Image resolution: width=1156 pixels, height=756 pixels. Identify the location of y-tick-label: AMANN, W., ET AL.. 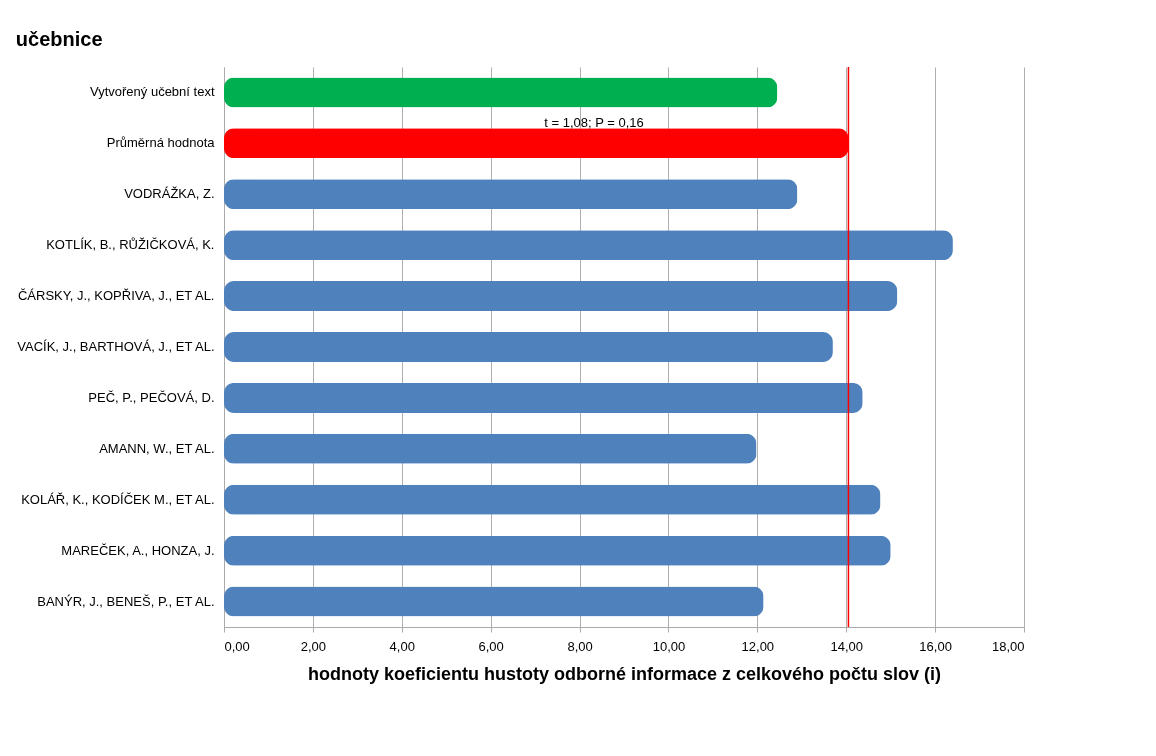
(157, 448).